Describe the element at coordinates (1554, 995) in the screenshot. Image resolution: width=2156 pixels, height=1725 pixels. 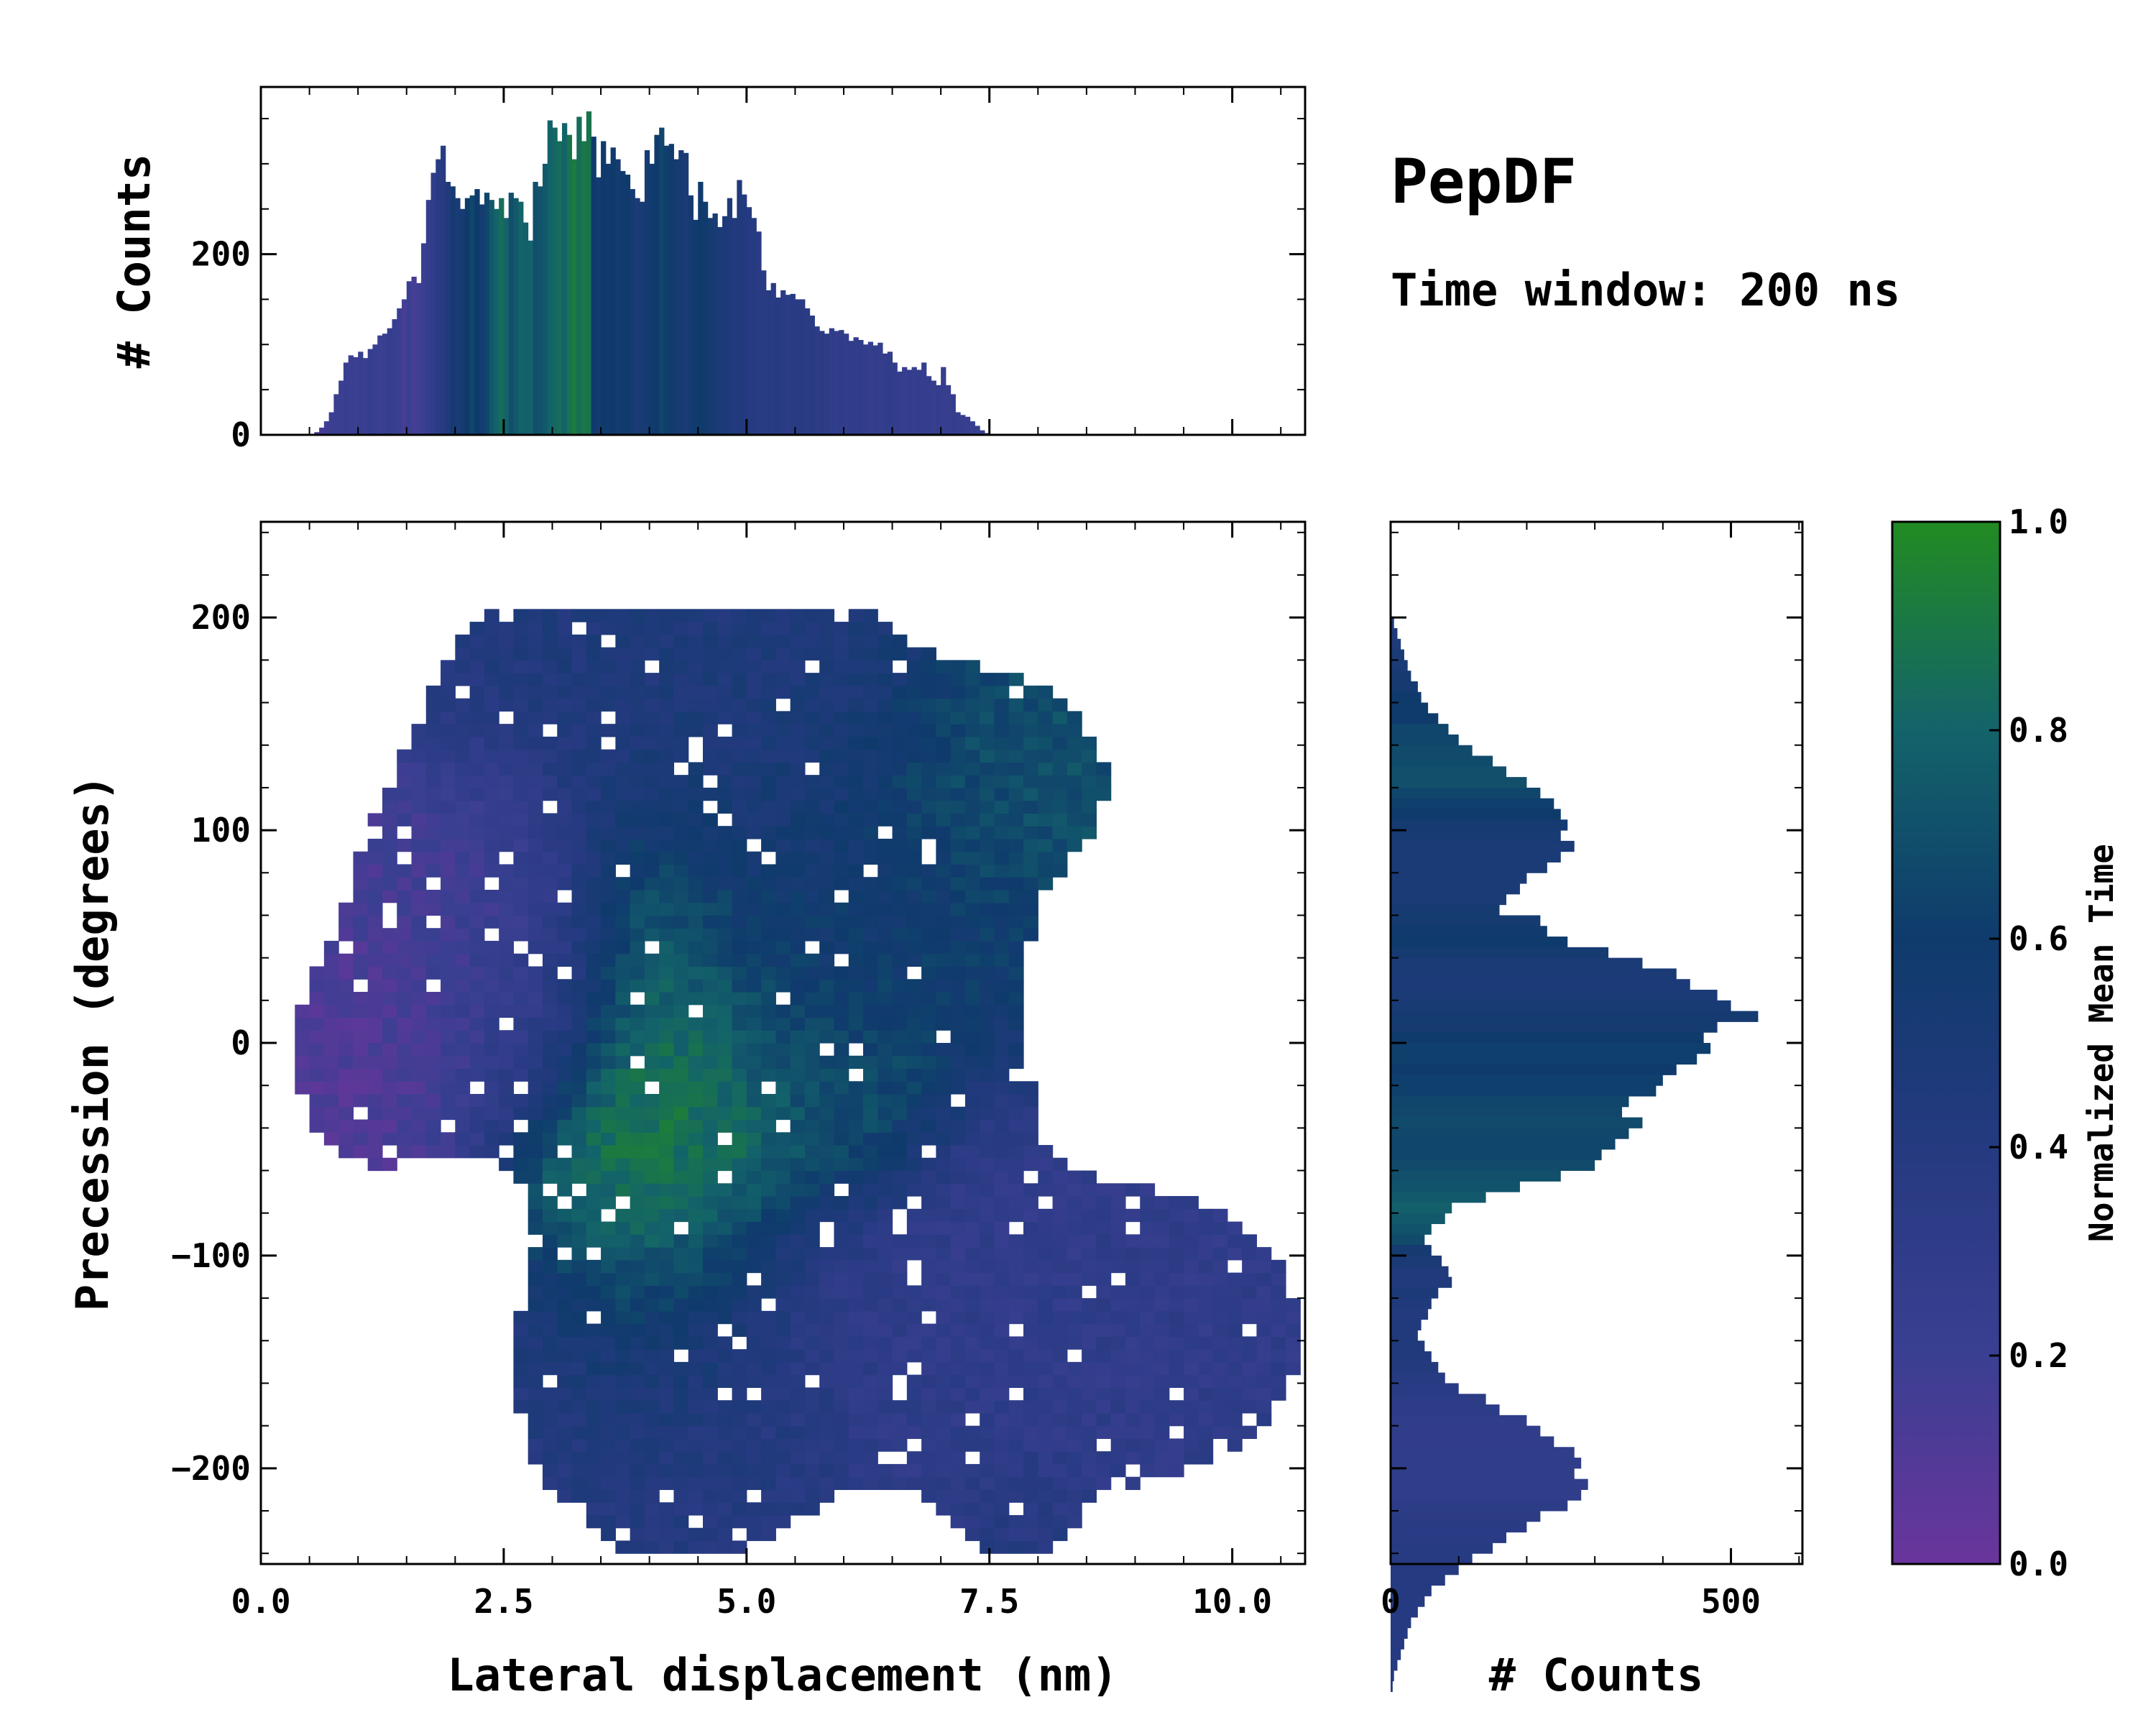
I see `right-histogram-bar` at that location.